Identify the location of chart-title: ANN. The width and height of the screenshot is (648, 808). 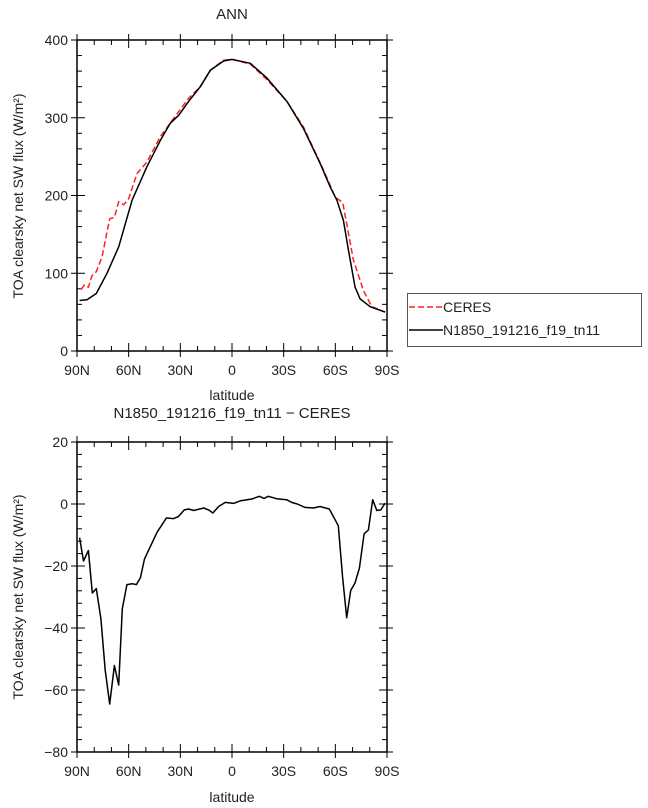
(232, 14).